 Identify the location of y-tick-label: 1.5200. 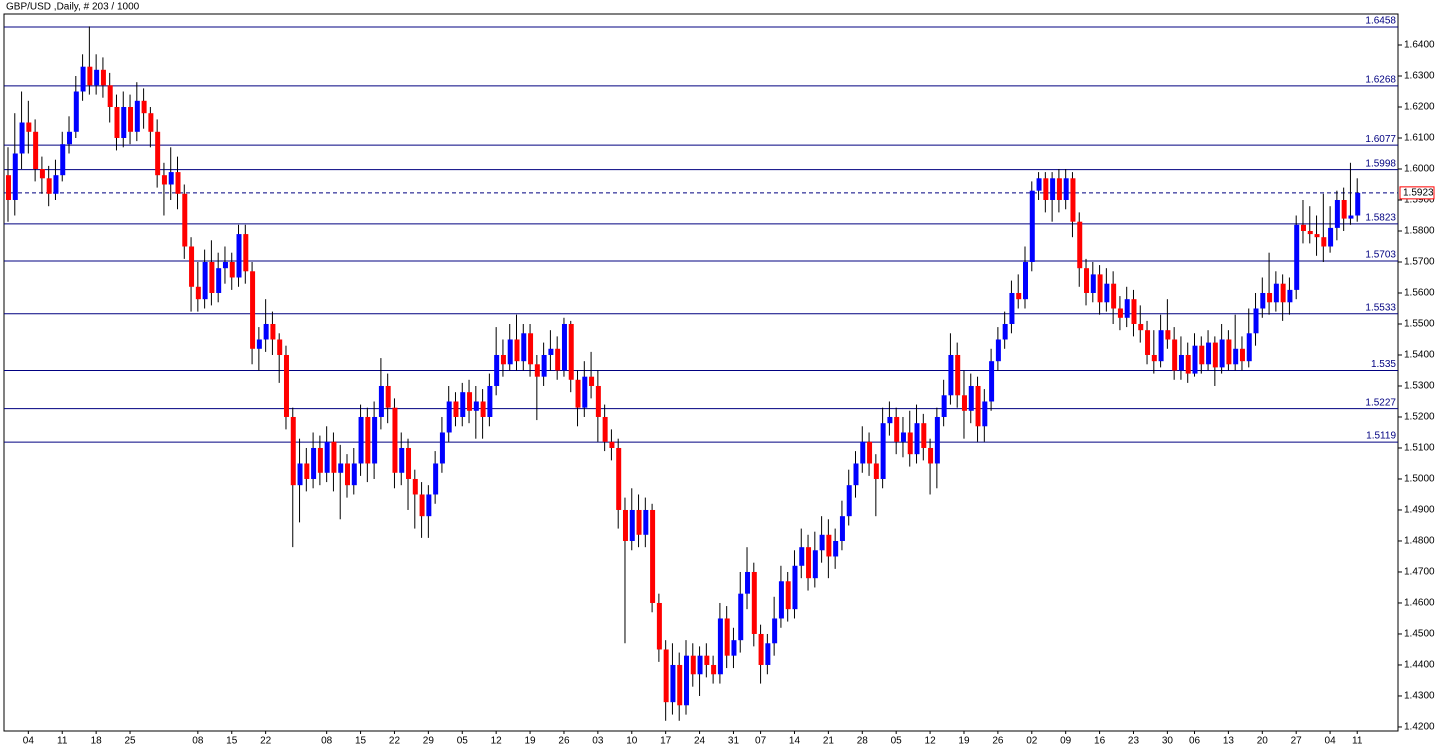
(1419, 417).